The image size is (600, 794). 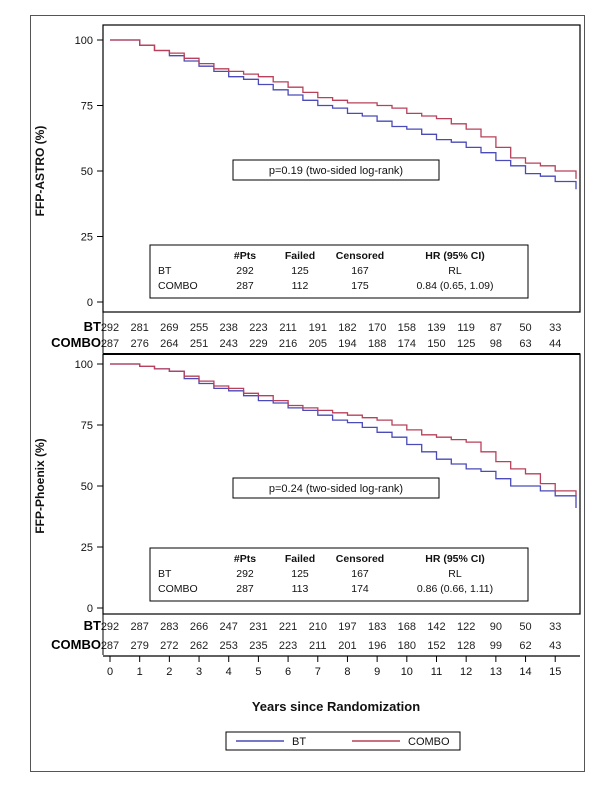 What do you see at coordinates (288, 672) in the screenshot?
I see `x-tick-label: 6` at bounding box center [288, 672].